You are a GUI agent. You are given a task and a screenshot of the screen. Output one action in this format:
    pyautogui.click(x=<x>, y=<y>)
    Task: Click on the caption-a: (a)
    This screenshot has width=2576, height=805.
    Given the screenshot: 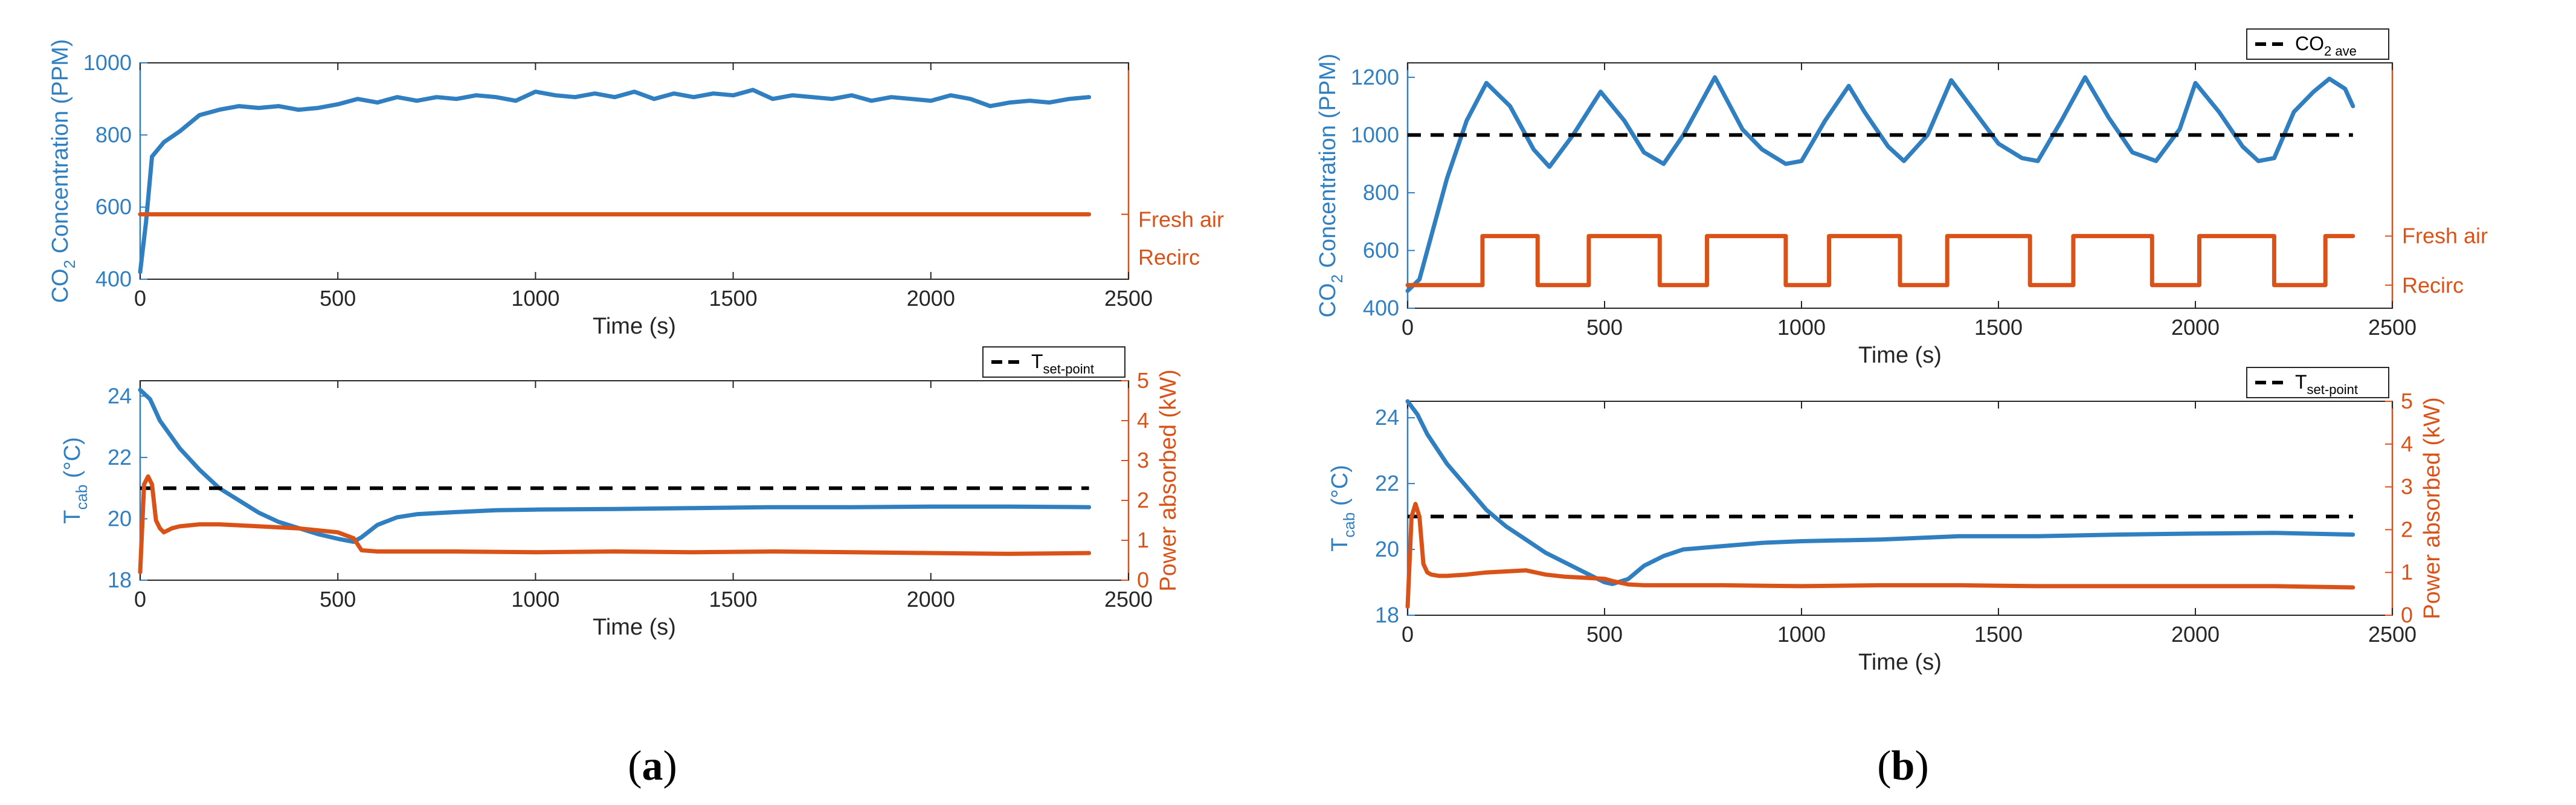 What is the action you would take?
    pyautogui.click(x=653, y=766)
    